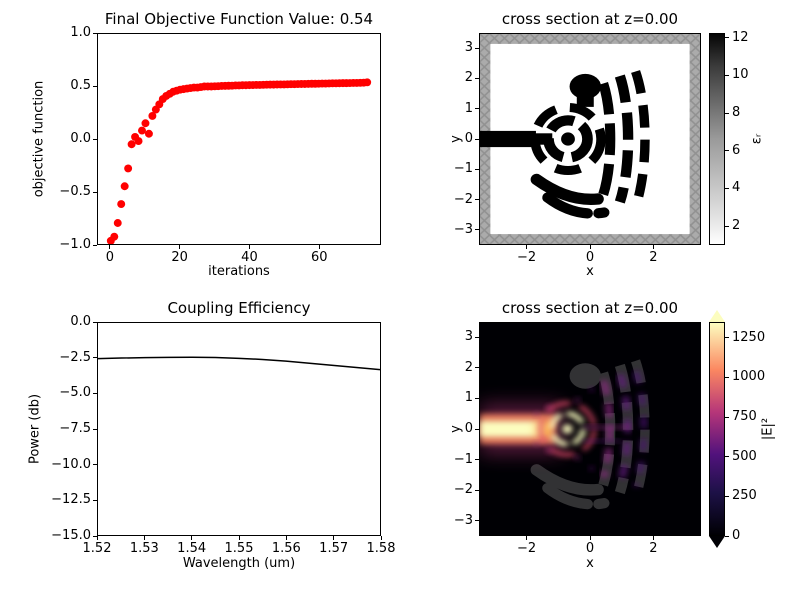 This screenshot has width=787, height=590. I want to click on x-tick-label: 1.53, so click(144, 548).